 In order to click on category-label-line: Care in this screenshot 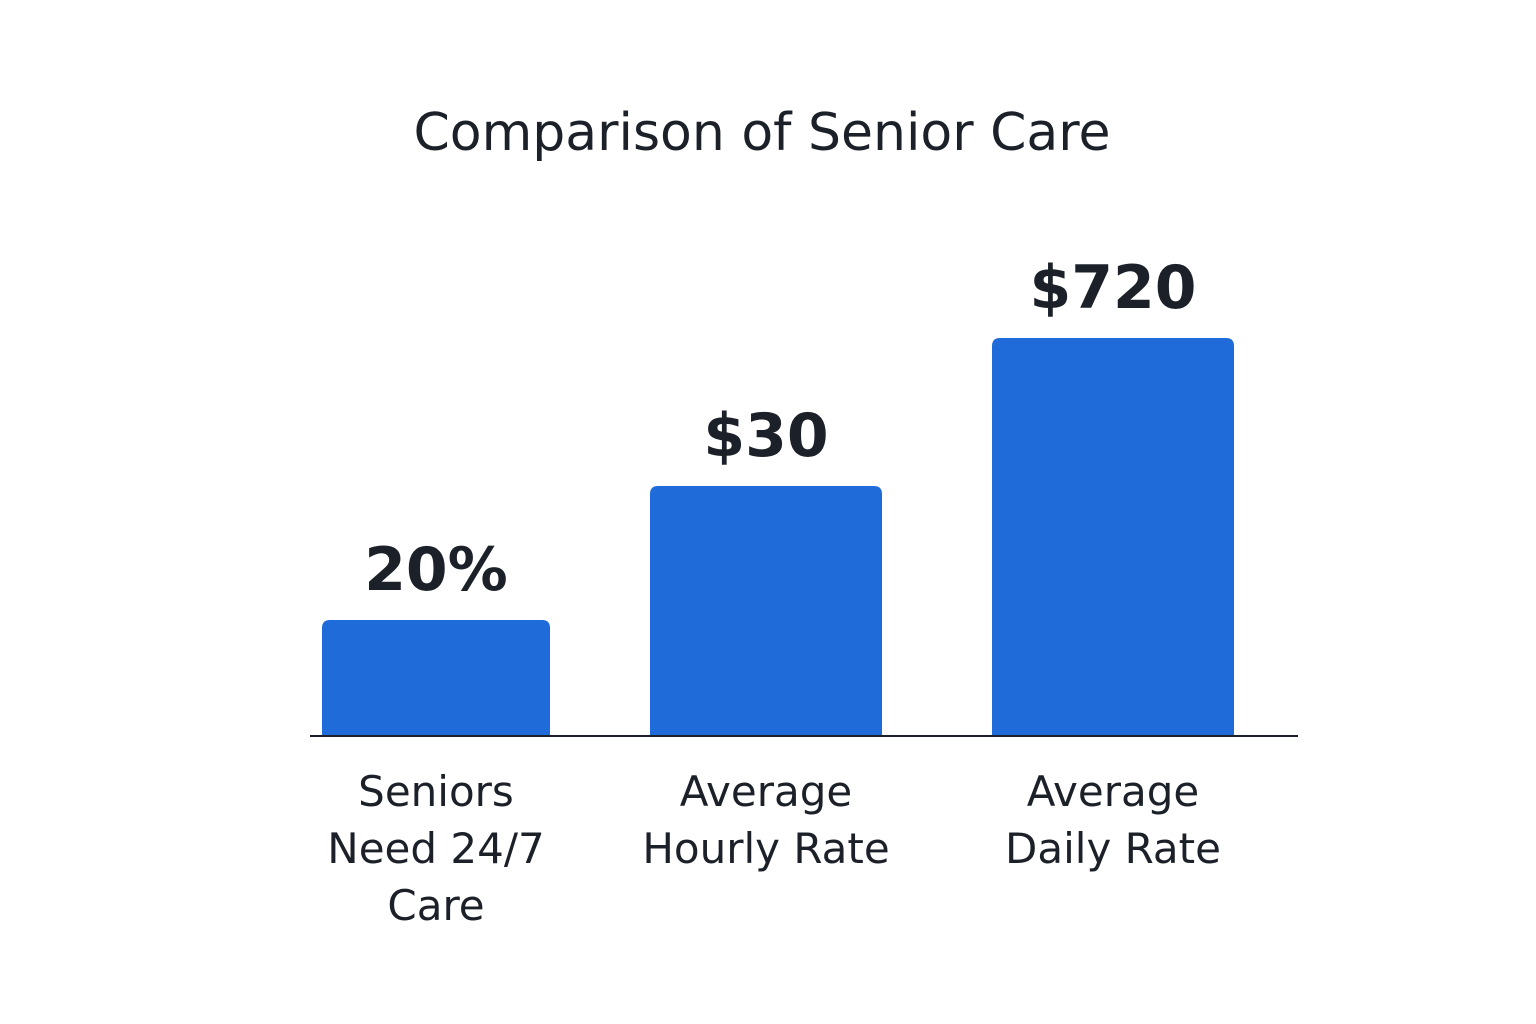, I will do `click(435, 905)`.